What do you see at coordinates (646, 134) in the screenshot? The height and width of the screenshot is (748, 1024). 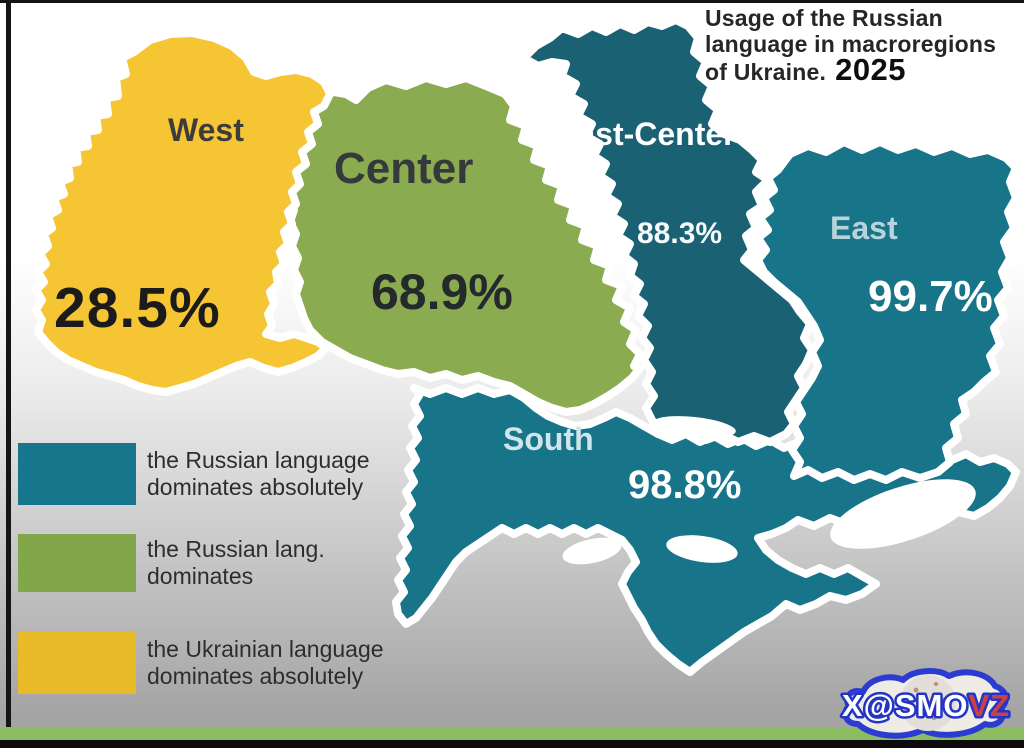 I see `region-label-east-center: East-Center` at bounding box center [646, 134].